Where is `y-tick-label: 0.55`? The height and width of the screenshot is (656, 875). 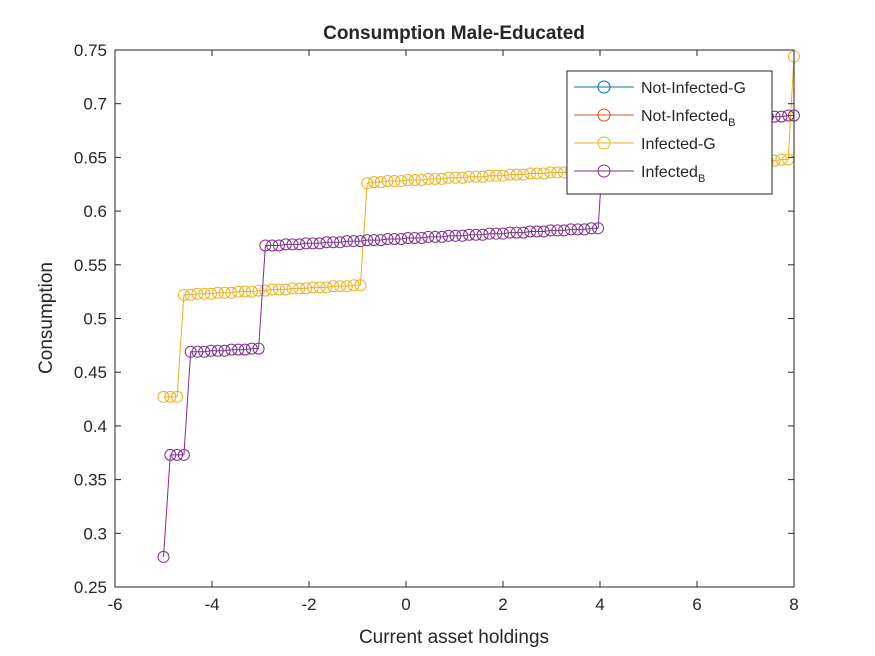 y-tick-label: 0.55 is located at coordinates (90, 265).